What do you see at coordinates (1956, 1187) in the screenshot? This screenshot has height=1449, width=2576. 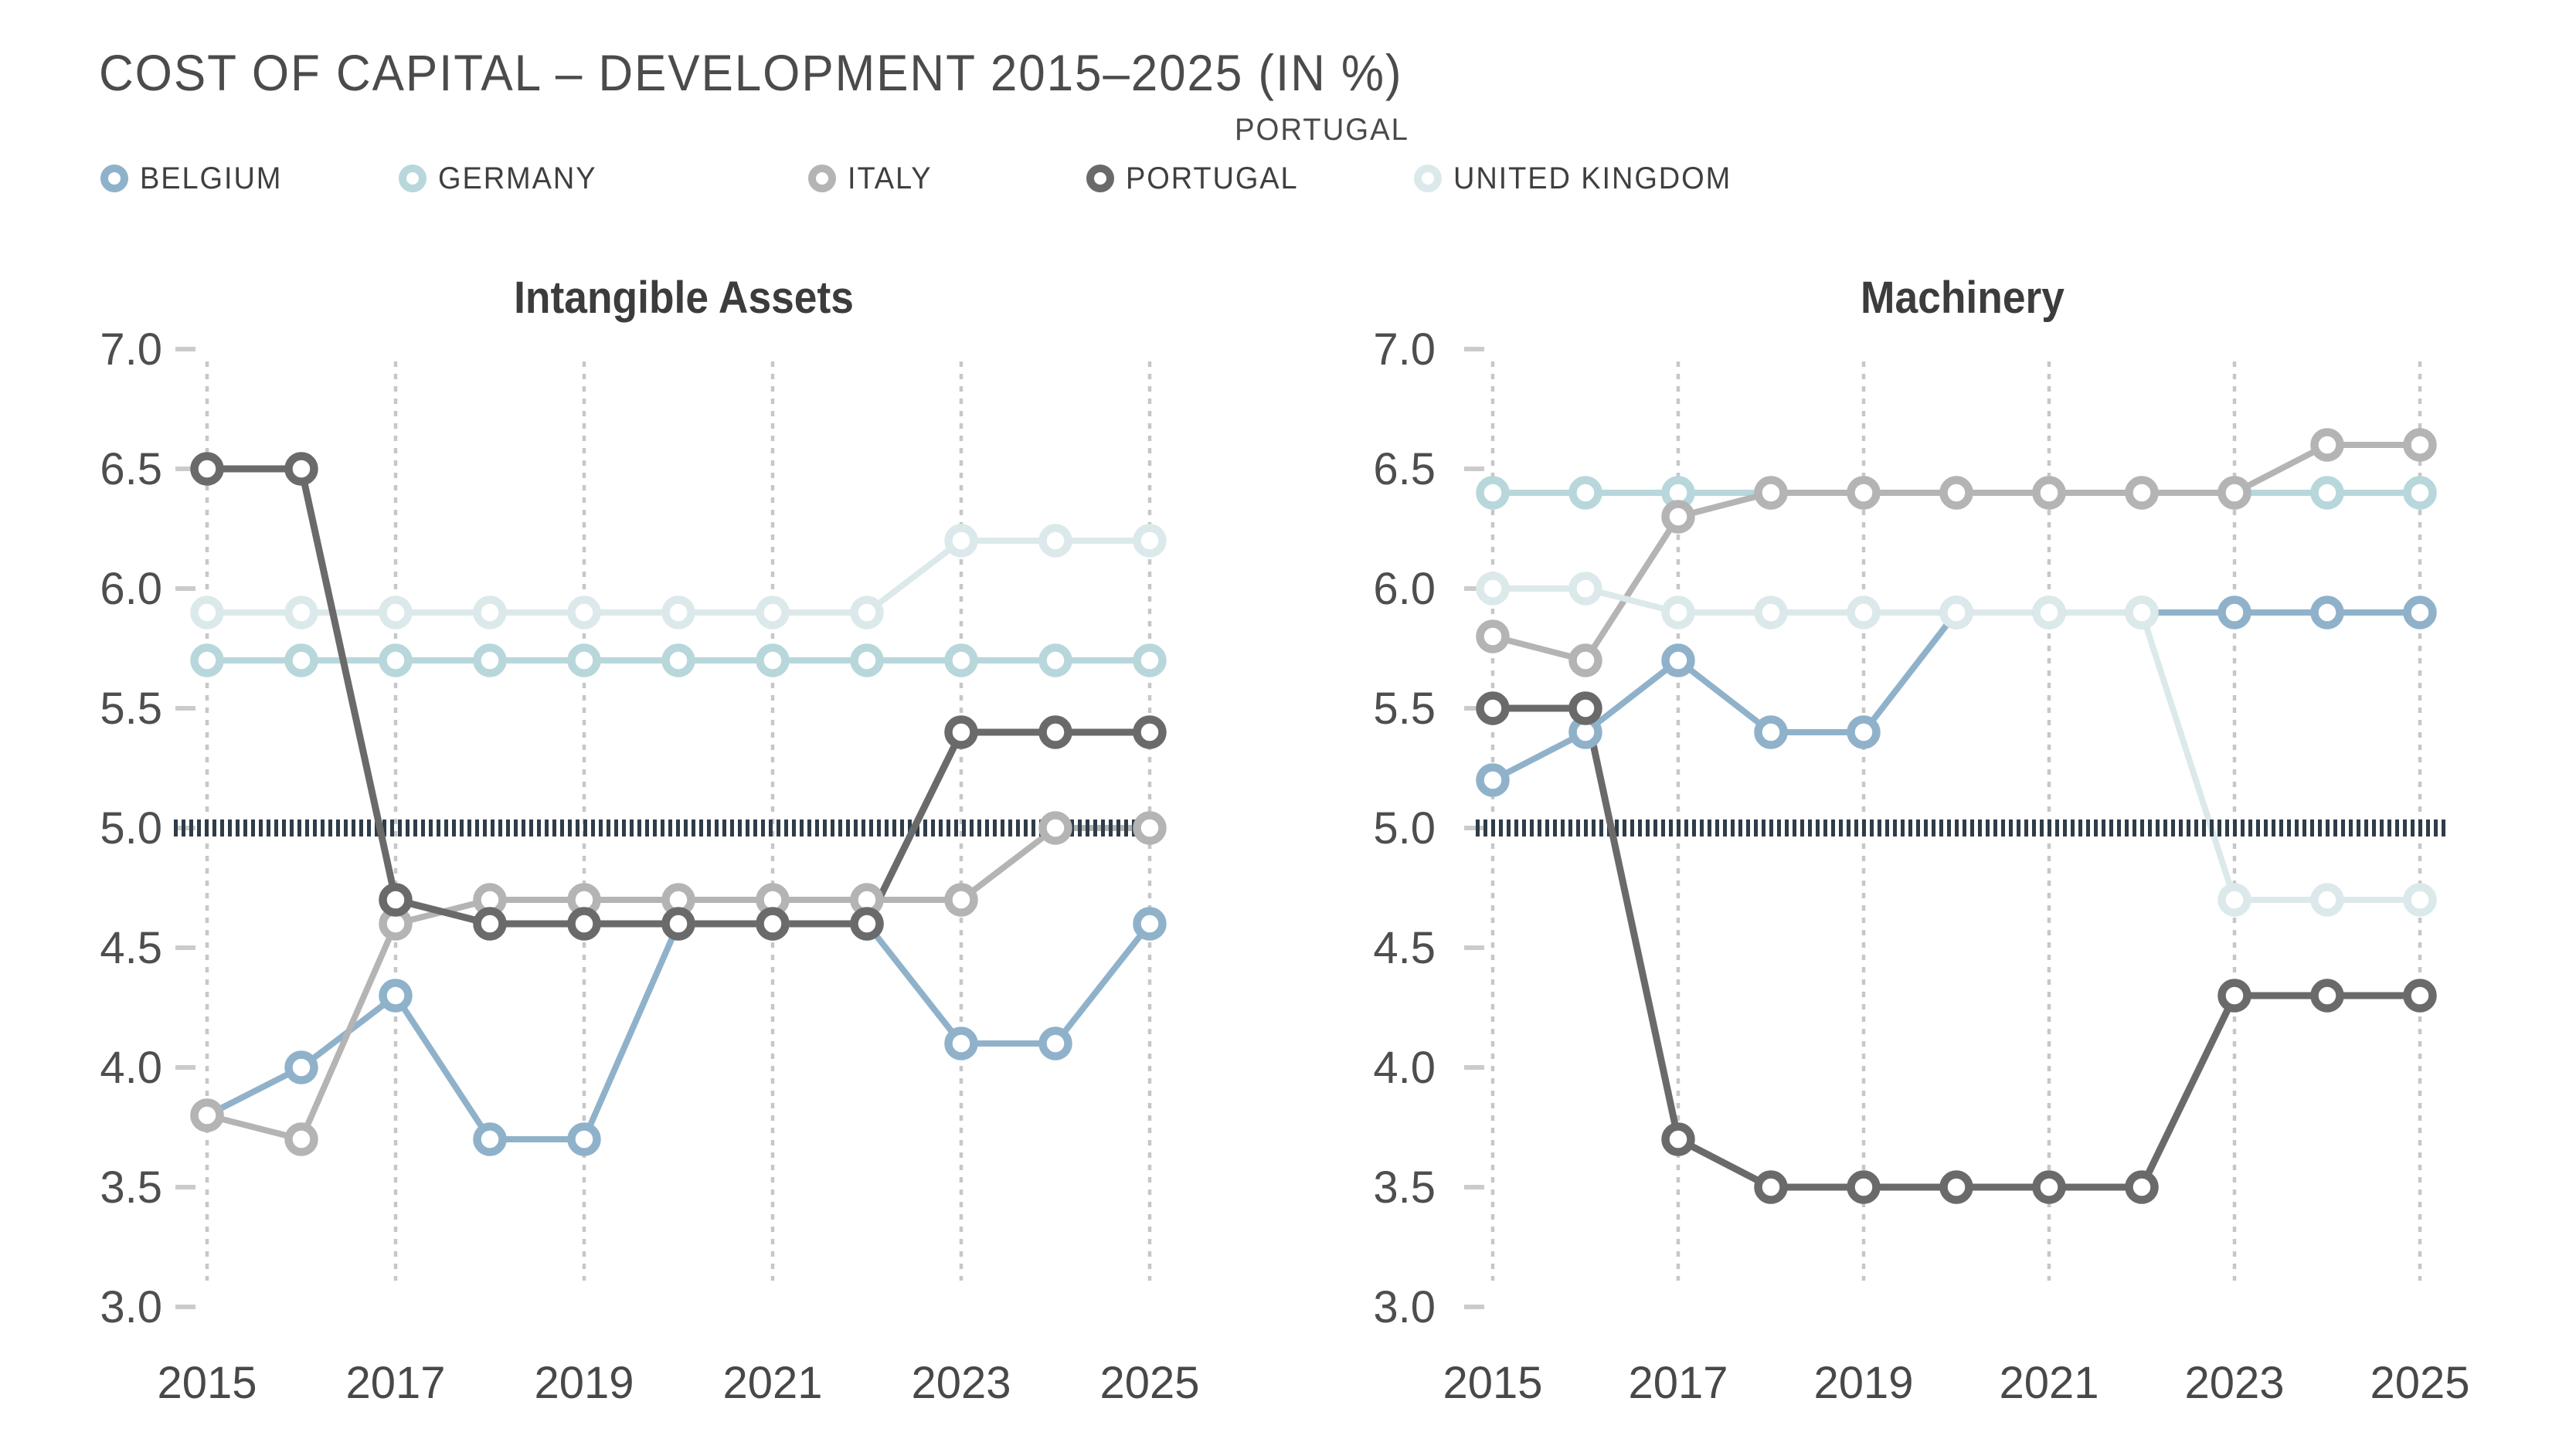 I see `point-portugal-2020` at bounding box center [1956, 1187].